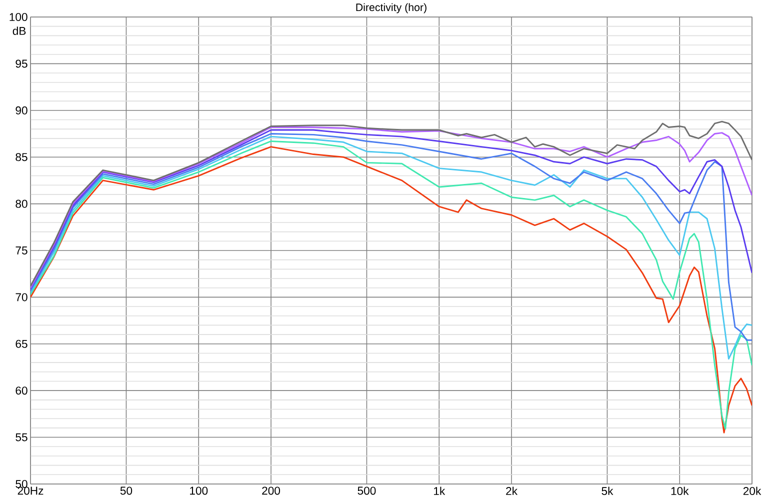 This screenshot has width=768, height=502. Describe the element at coordinates (19, 30) in the screenshot. I see `y-axis-title: dB` at that location.